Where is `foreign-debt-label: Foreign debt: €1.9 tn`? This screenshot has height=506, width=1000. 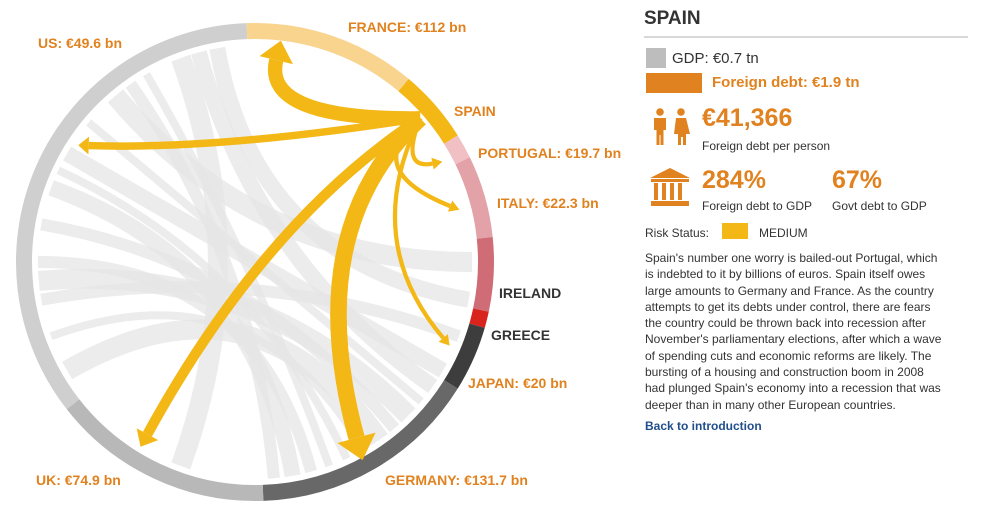 foreign-debt-label: Foreign debt: €1.9 tn is located at coordinates (786, 82).